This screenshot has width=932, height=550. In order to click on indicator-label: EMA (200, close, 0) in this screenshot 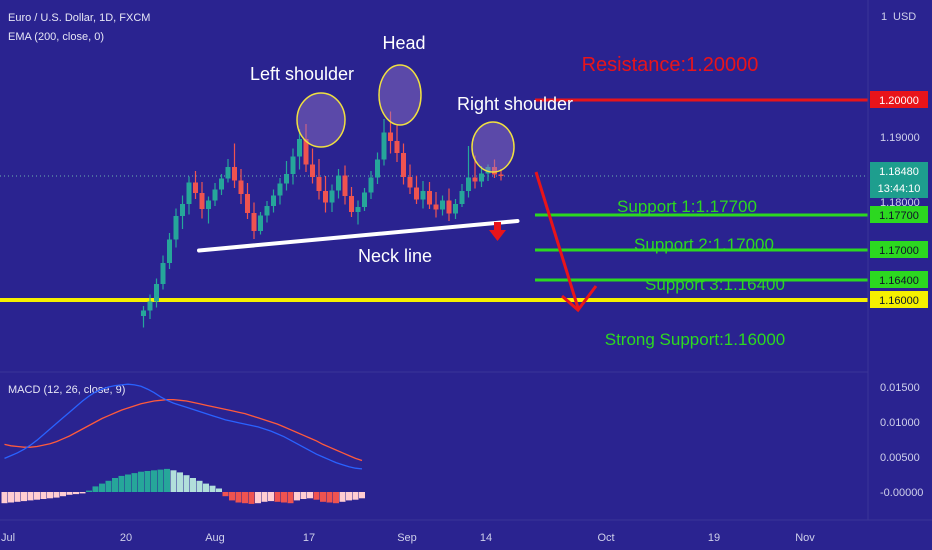, I will do `click(56, 37)`.